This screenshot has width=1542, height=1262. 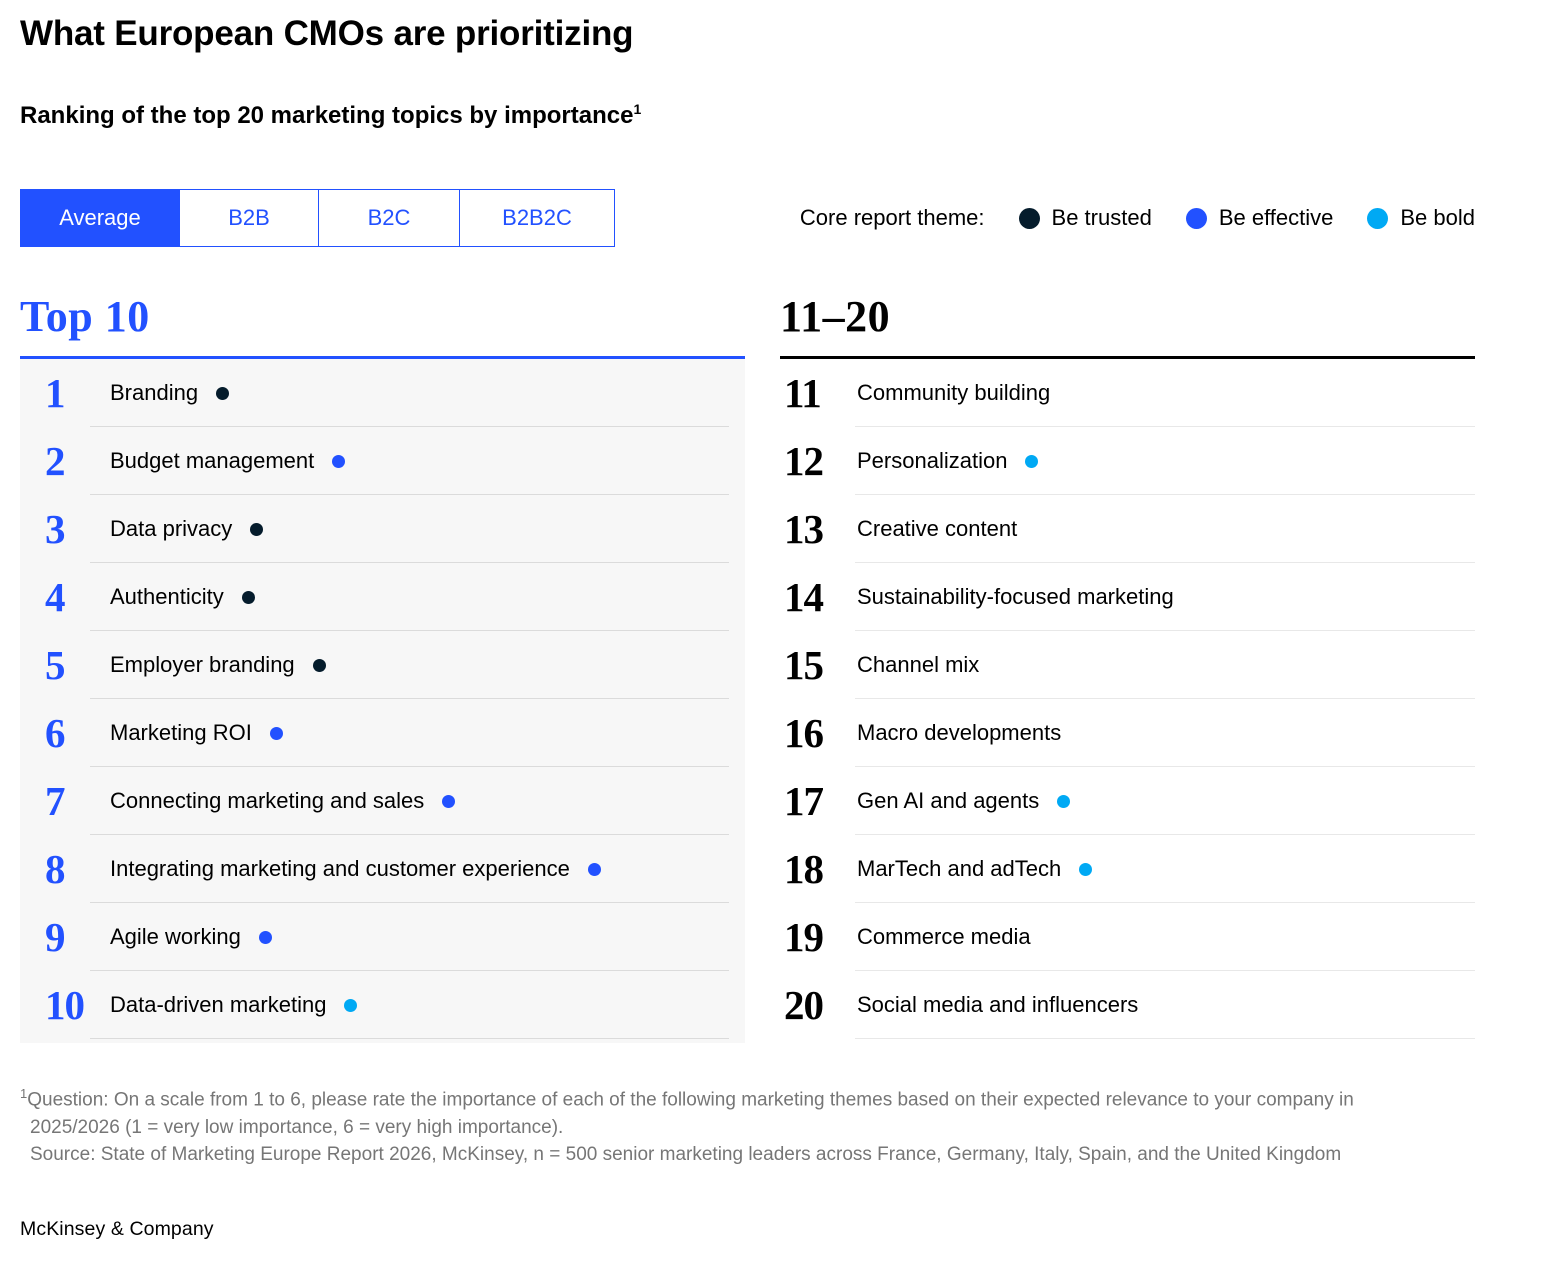 What do you see at coordinates (382, 358) in the screenshot?
I see `top10-rule` at bounding box center [382, 358].